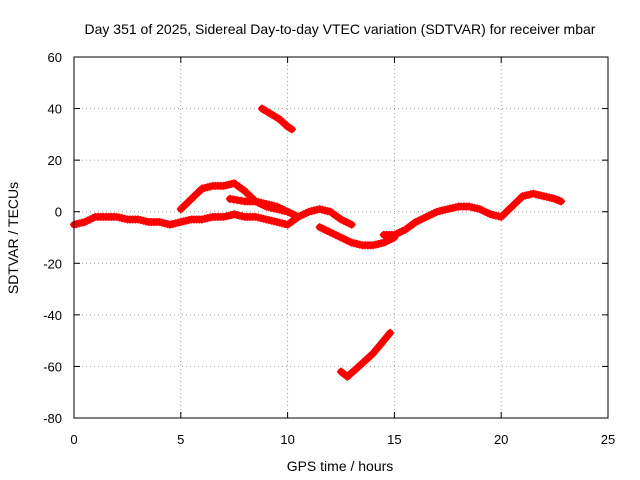  Describe the element at coordinates (287, 439) in the screenshot. I see `x-tick-label: 10` at that location.